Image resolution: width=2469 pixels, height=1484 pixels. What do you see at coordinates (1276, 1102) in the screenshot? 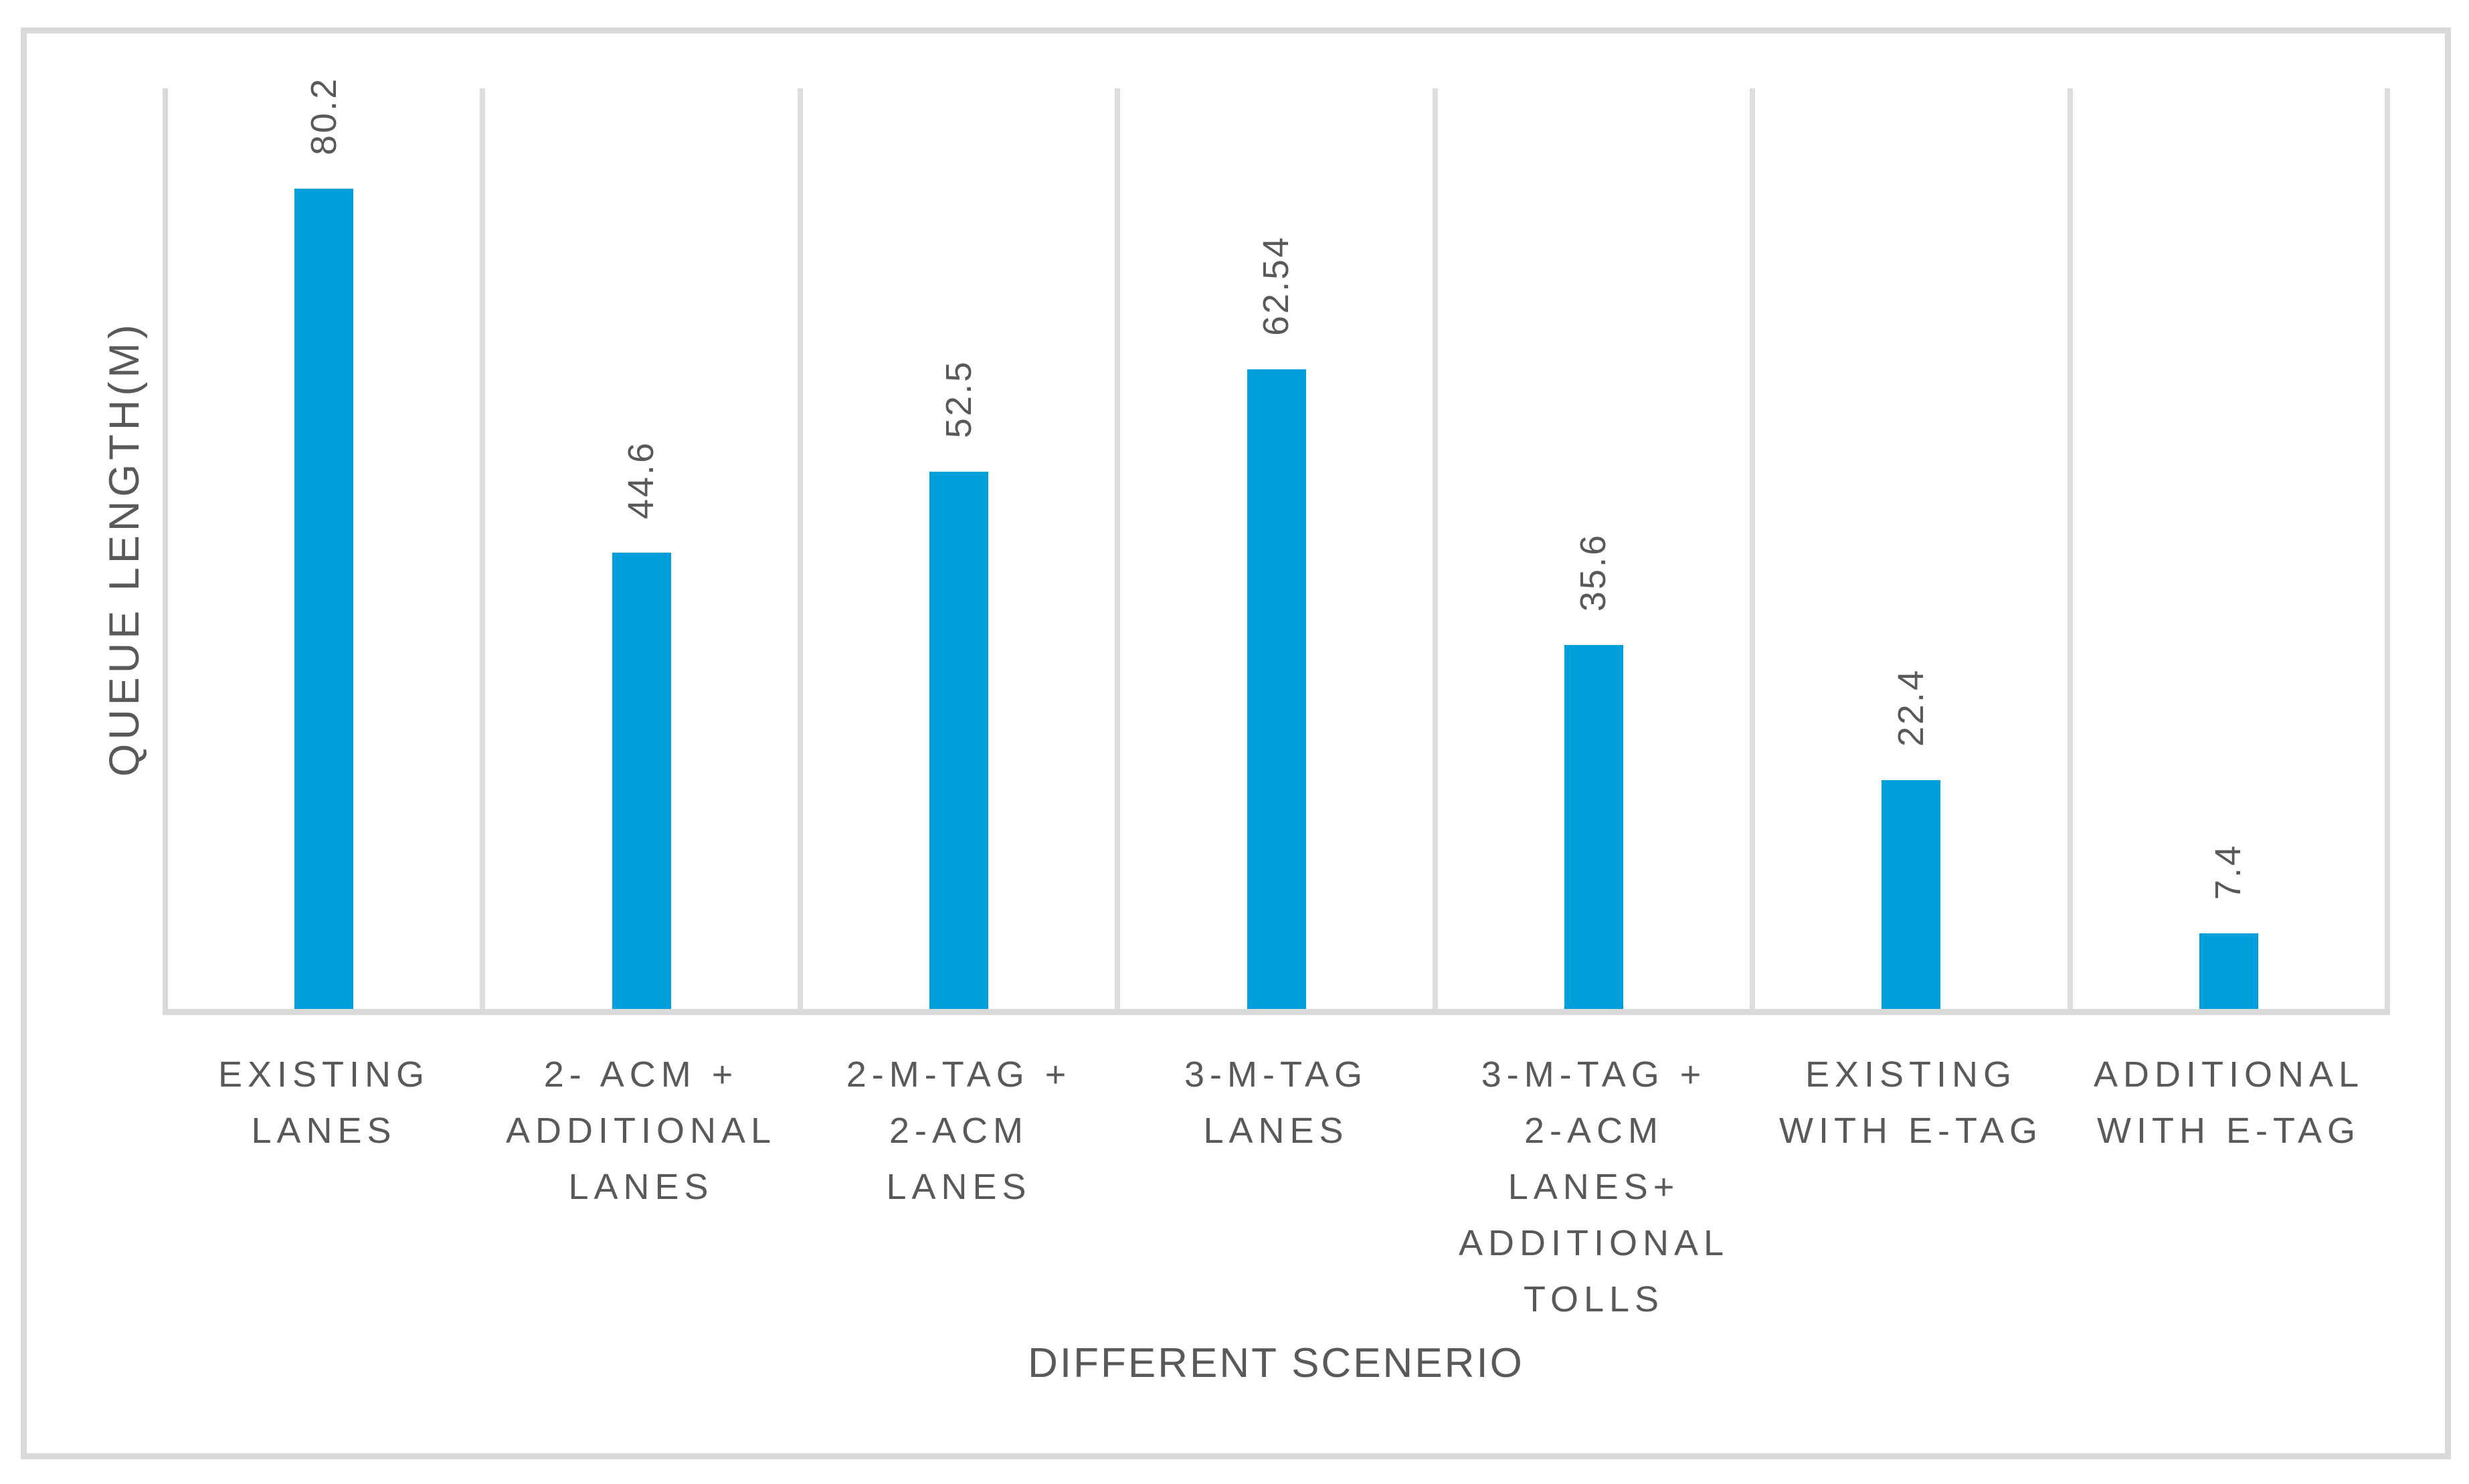
I see `category-label: 3-M-TAG LANES` at bounding box center [1276, 1102].